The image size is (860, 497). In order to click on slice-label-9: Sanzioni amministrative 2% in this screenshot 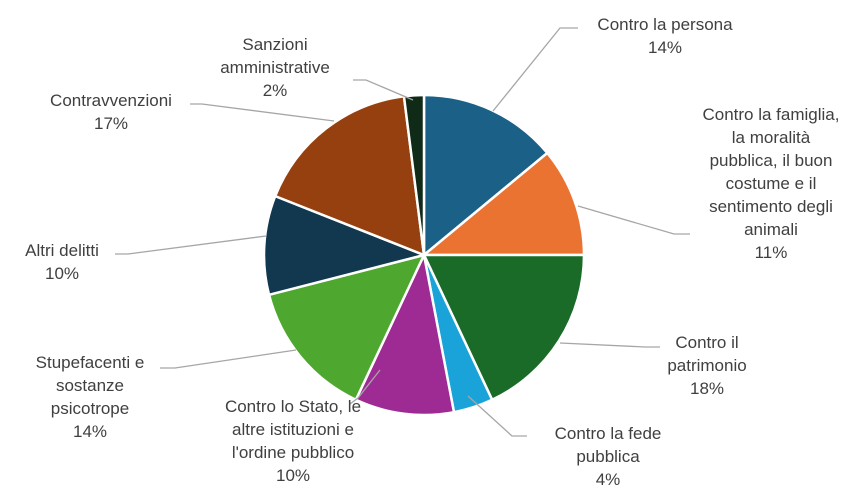, I will do `click(275, 67)`.